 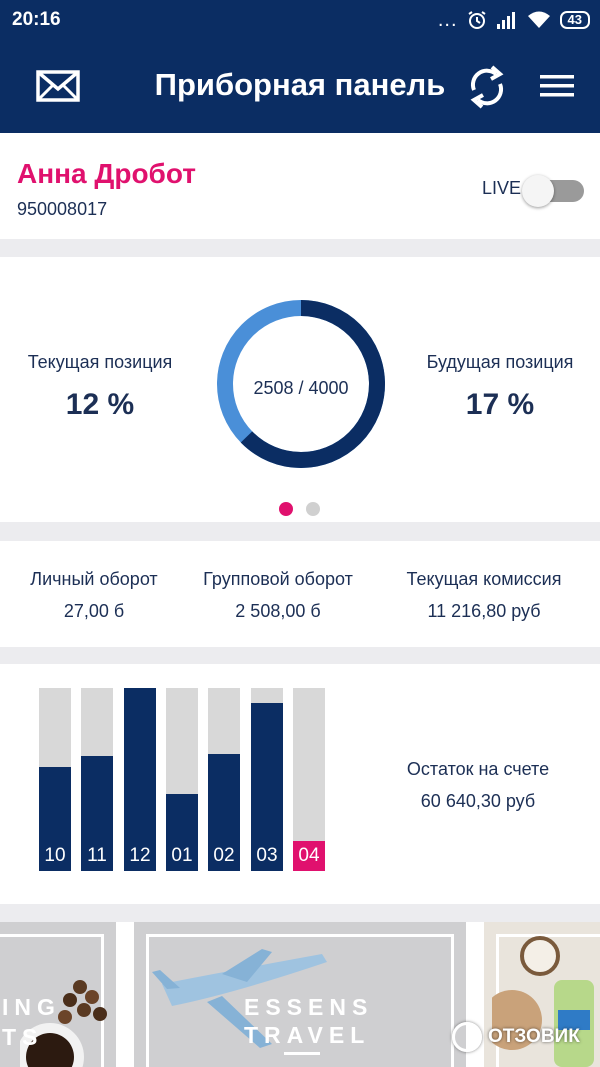 I want to click on commission-label: Текущая комиссия, so click(x=484, y=579).